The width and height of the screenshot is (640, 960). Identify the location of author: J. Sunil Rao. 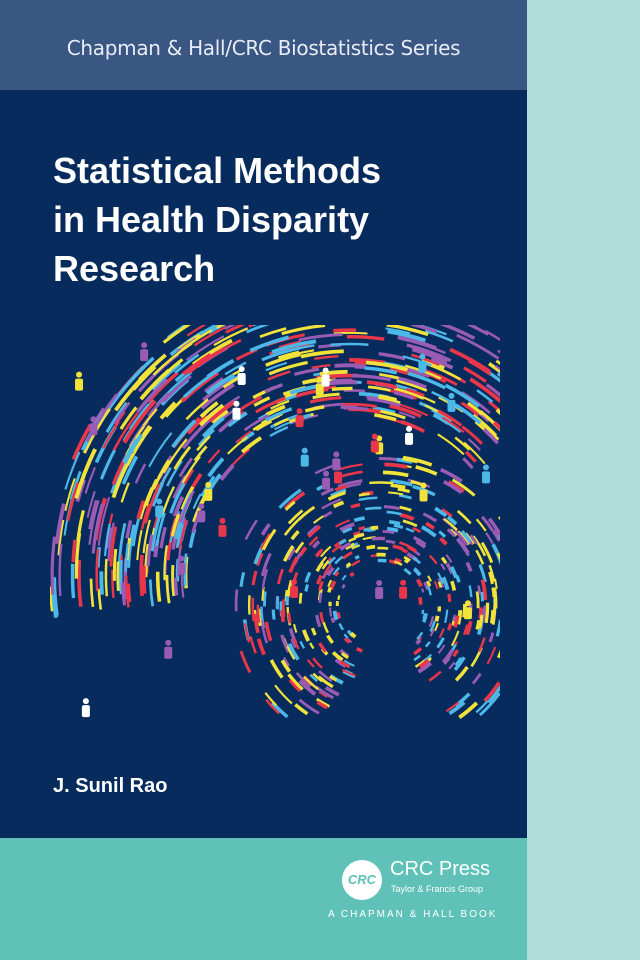
(110, 786).